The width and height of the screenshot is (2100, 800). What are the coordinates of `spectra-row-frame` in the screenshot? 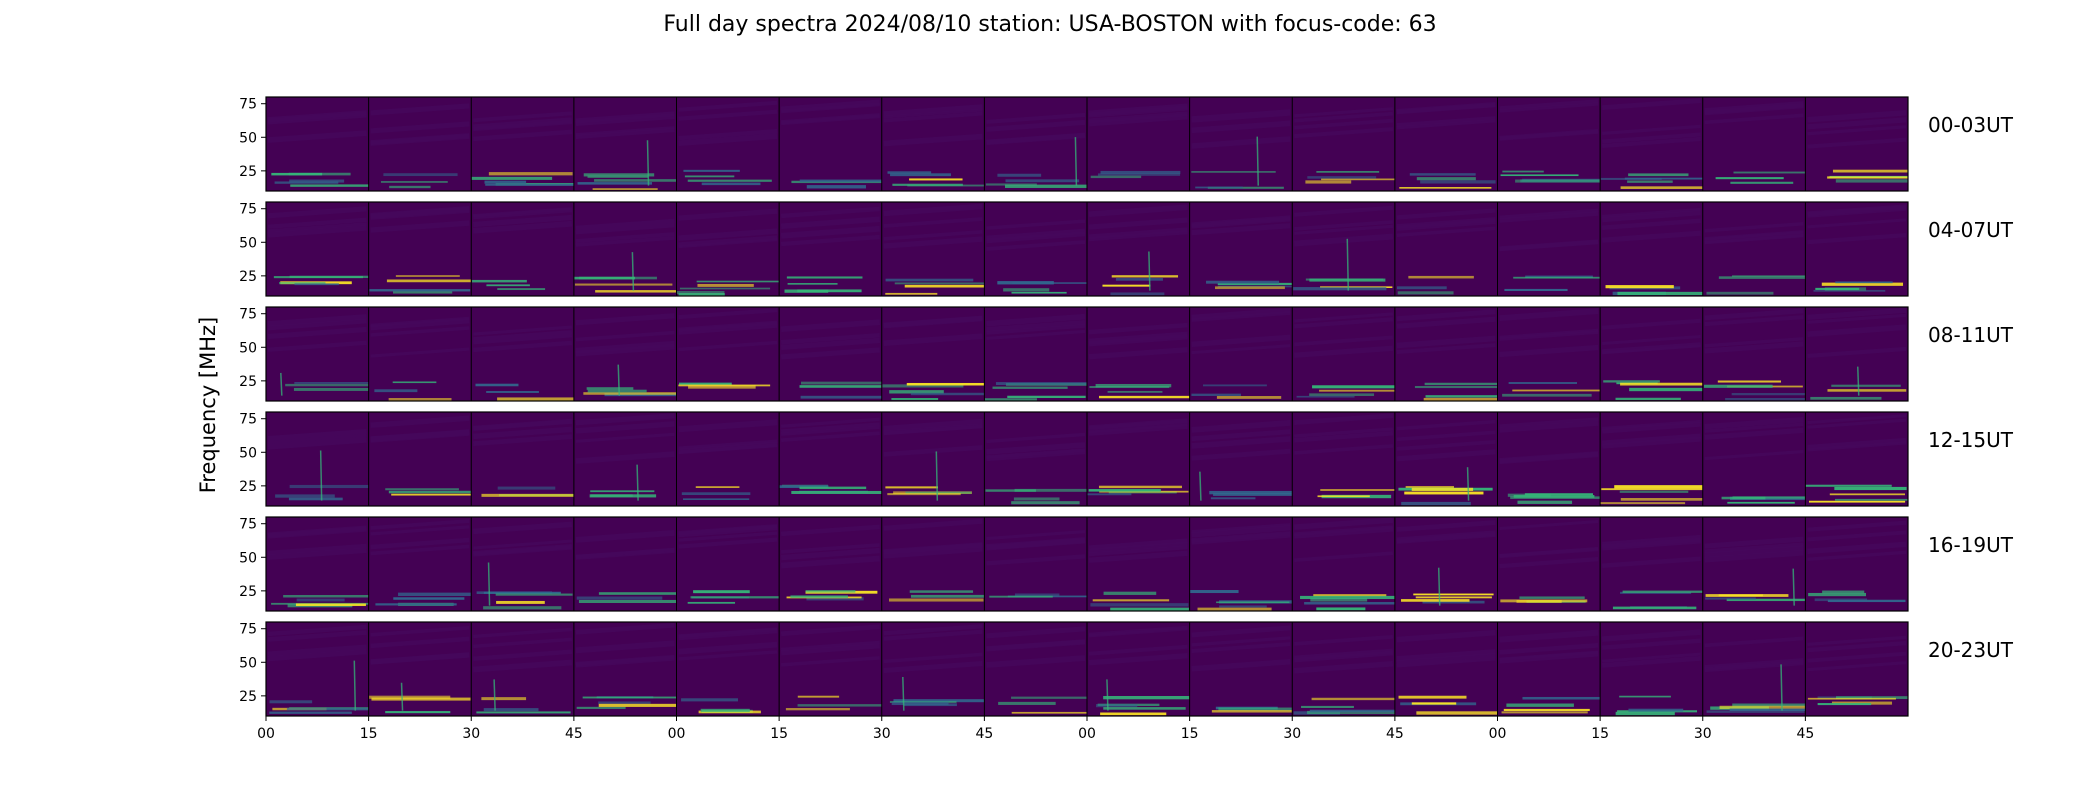 It's located at (1087, 144).